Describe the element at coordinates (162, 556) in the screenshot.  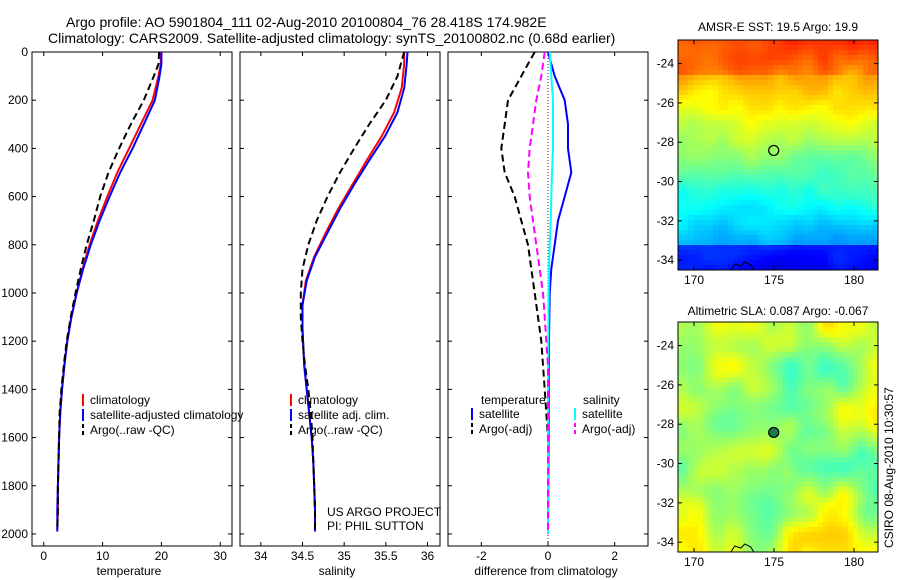
I see `x-tick-label: 20` at that location.